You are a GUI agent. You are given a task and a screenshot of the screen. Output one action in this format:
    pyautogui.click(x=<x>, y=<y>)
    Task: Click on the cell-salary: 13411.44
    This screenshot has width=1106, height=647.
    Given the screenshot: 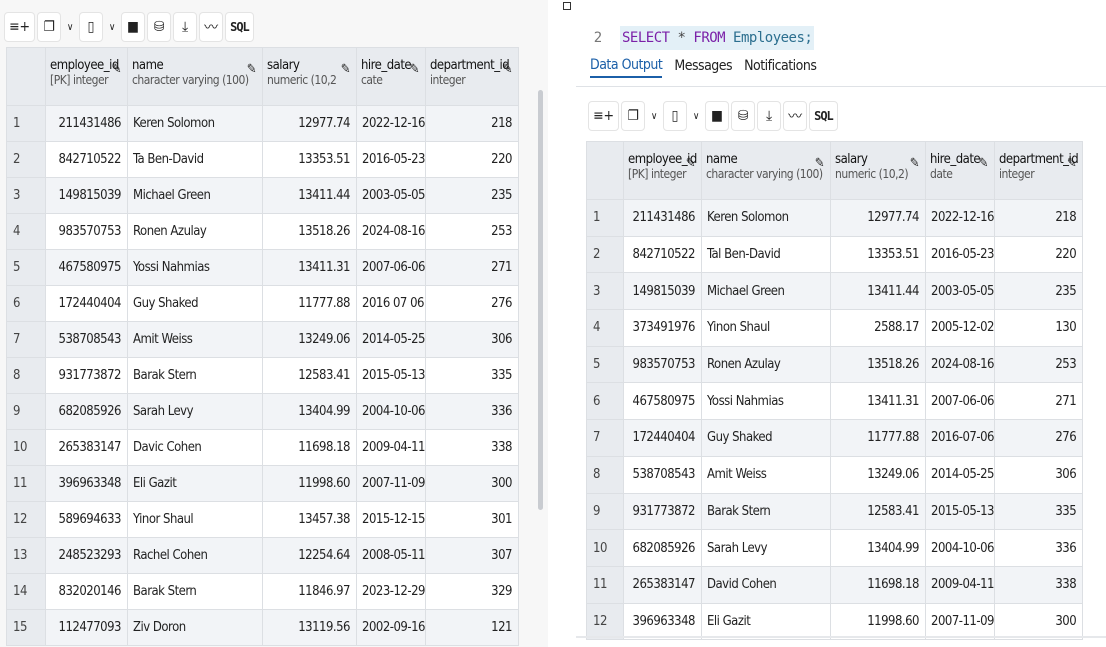 What is the action you would take?
    pyautogui.click(x=309, y=195)
    